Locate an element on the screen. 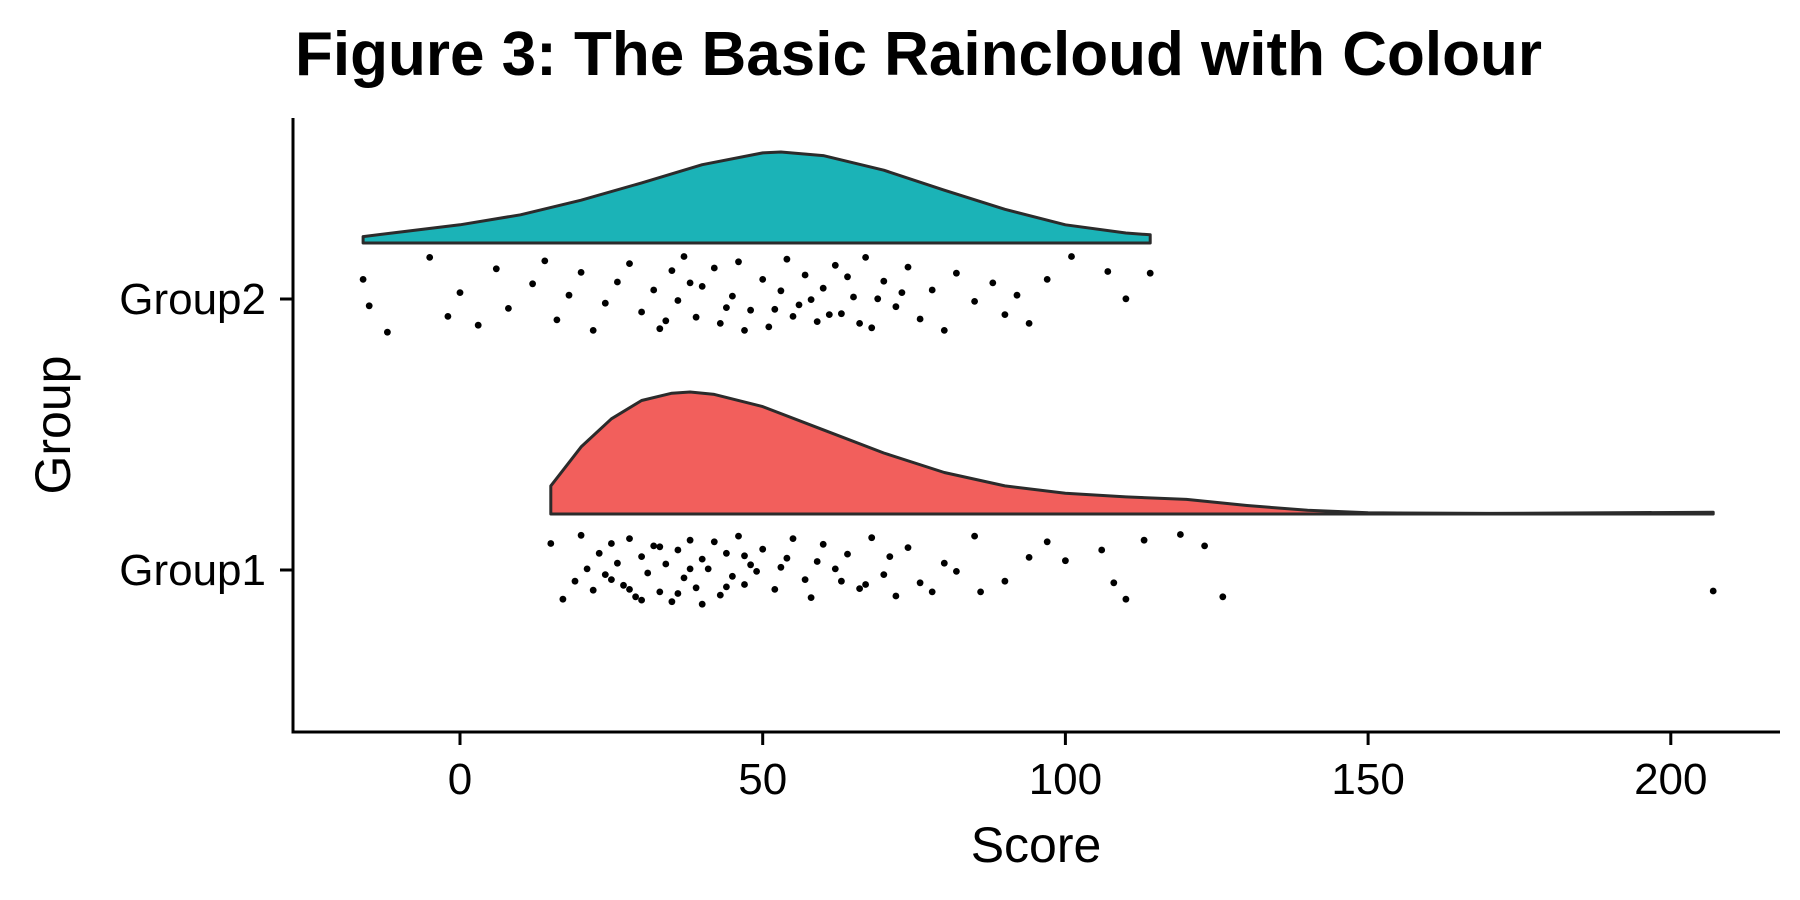 The width and height of the screenshot is (1800, 900). x-tick-label-50: 50 is located at coordinates (762, 779).